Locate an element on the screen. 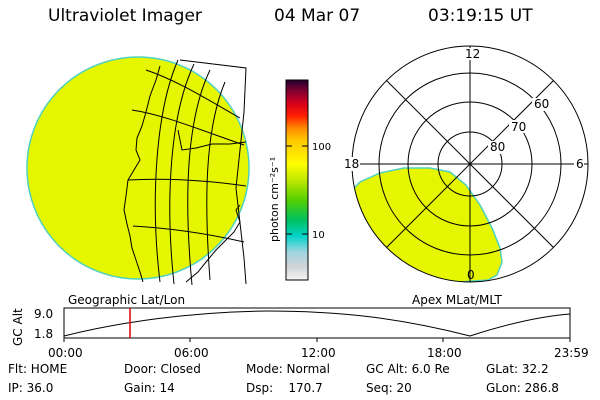  x-tick-1800: 18:00 is located at coordinates (444, 353).